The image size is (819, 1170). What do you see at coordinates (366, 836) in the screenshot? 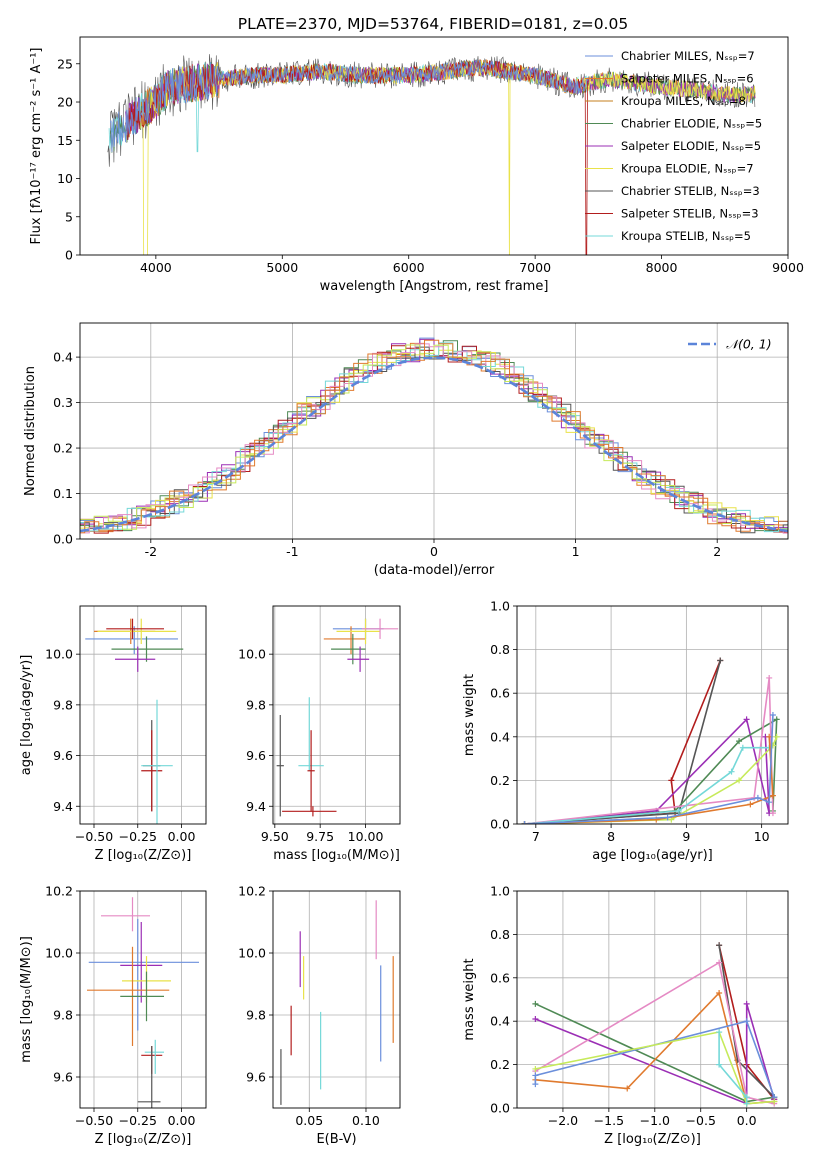
I see `x-tick-label: 10.00` at bounding box center [366, 836].